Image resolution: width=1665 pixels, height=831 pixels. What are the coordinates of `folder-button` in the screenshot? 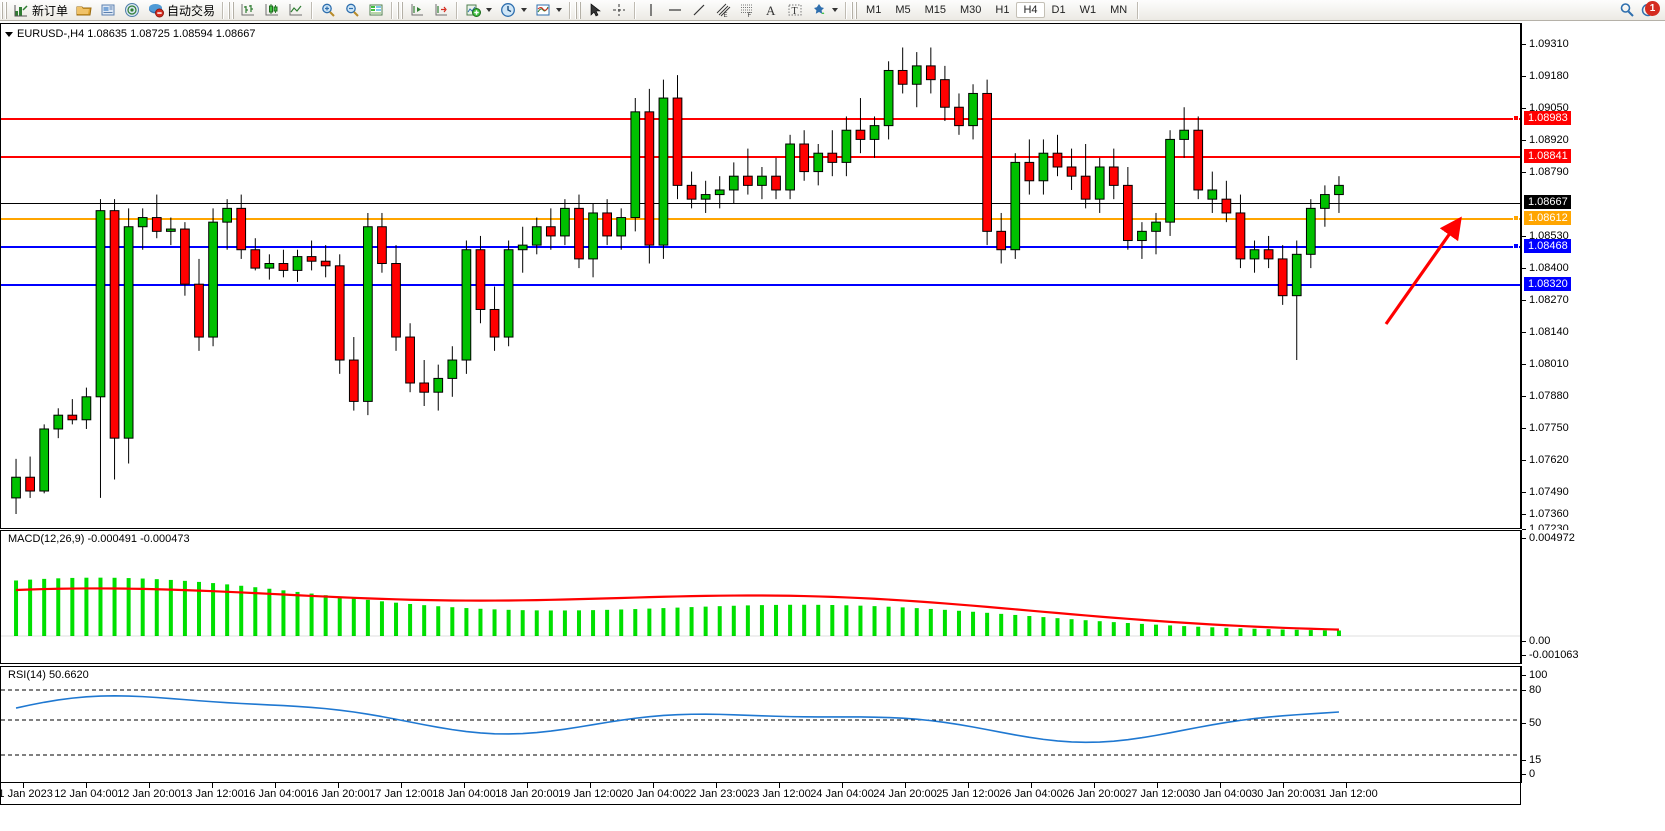 It's located at (84, 10).